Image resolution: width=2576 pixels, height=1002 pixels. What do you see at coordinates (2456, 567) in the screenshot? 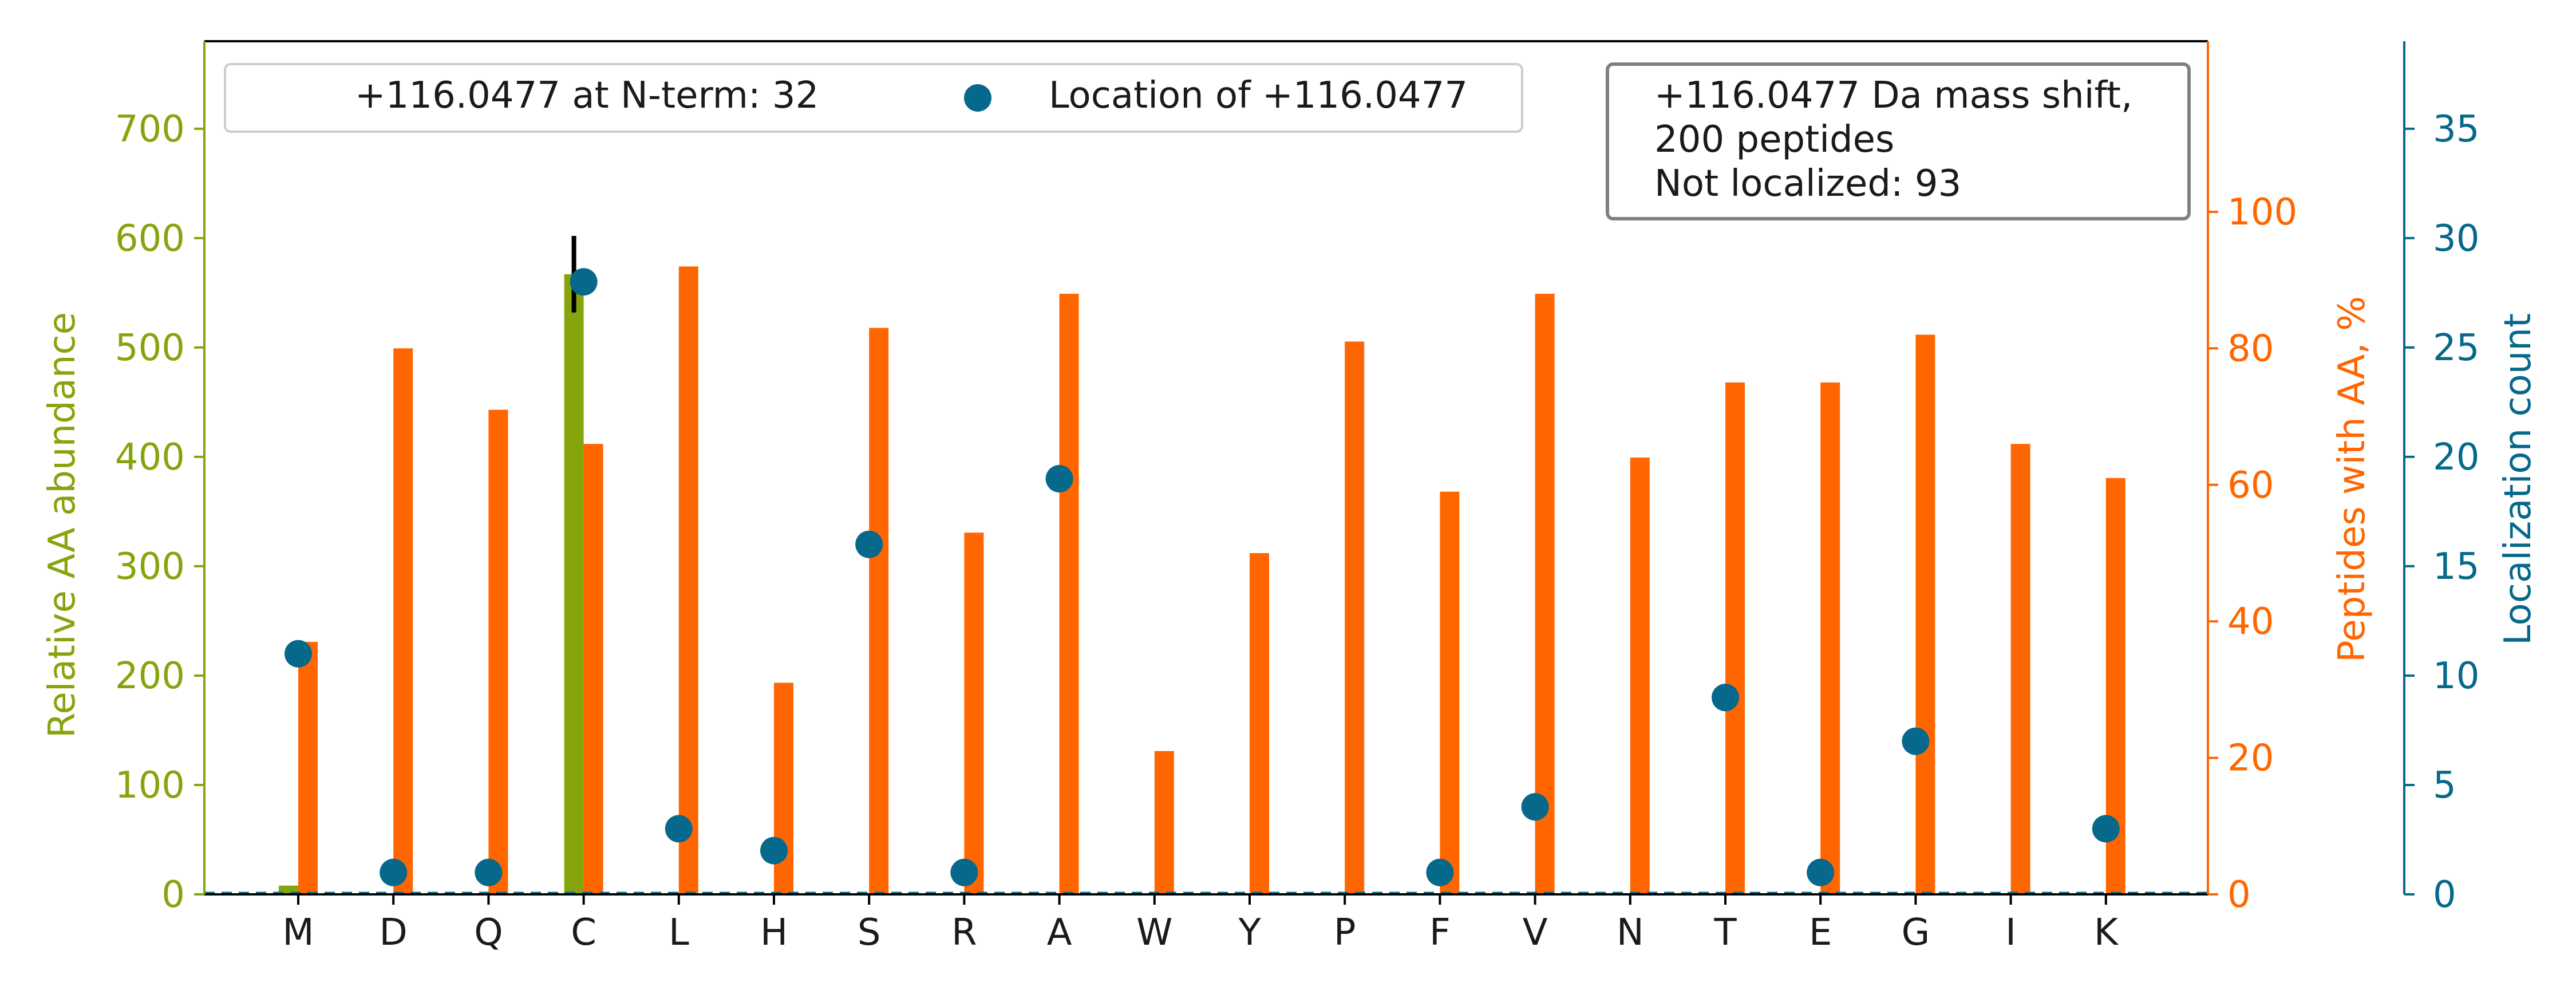
I see `right2-tick-label-15: 15` at bounding box center [2456, 567].